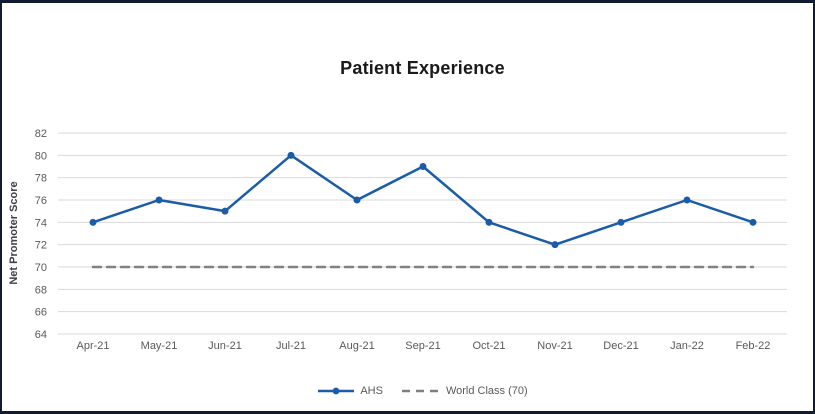 This screenshot has height=414, width=815. Describe the element at coordinates (92, 346) in the screenshot. I see `x-tick-label: Apr-21` at that location.